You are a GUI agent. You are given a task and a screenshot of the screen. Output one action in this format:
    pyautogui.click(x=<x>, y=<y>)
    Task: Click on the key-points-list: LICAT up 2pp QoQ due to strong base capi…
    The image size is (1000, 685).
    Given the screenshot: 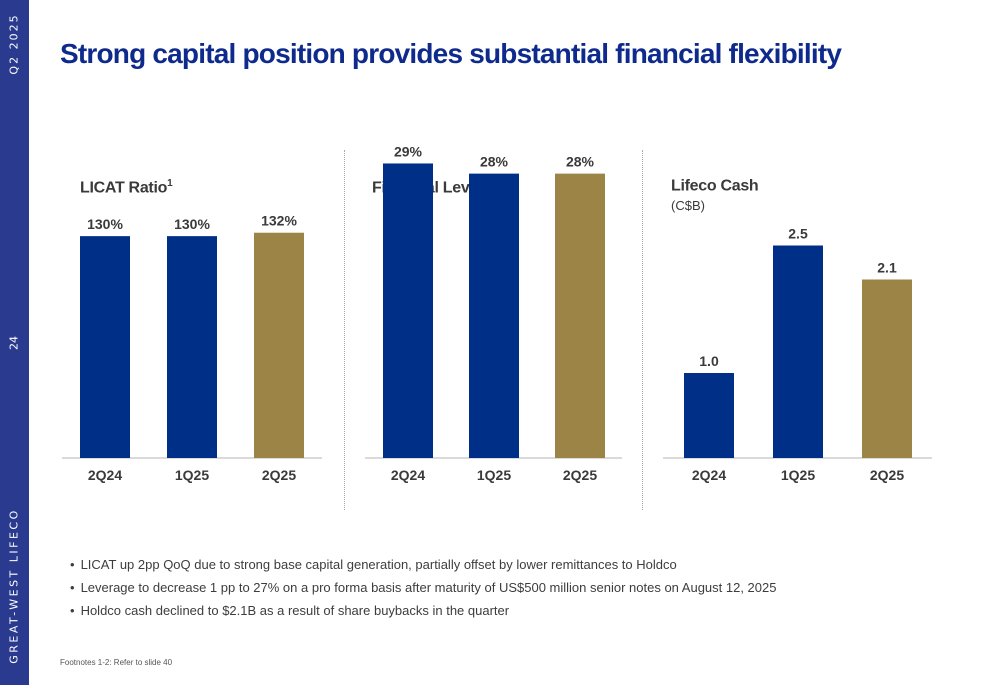 What is the action you would take?
    pyautogui.click(x=423, y=589)
    